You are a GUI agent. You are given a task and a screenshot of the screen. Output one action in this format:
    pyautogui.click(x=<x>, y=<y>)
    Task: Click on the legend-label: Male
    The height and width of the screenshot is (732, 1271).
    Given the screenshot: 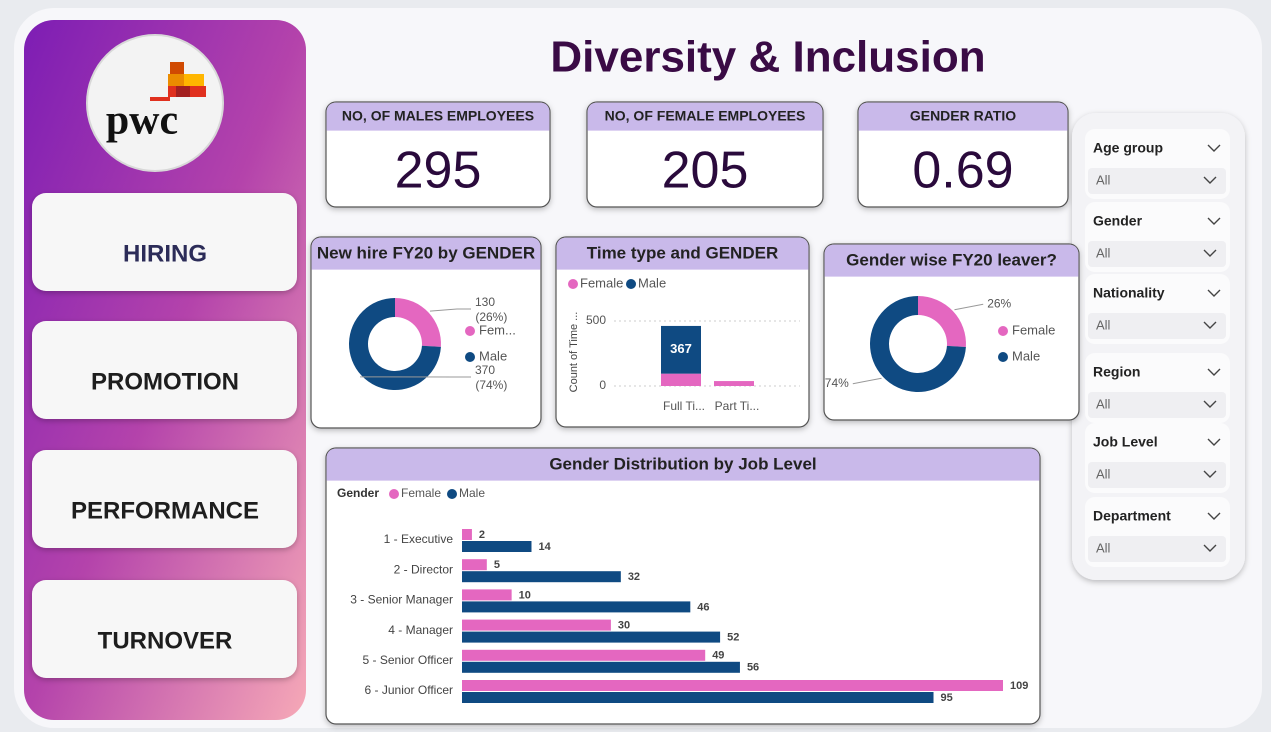 What is the action you would take?
    pyautogui.click(x=472, y=493)
    